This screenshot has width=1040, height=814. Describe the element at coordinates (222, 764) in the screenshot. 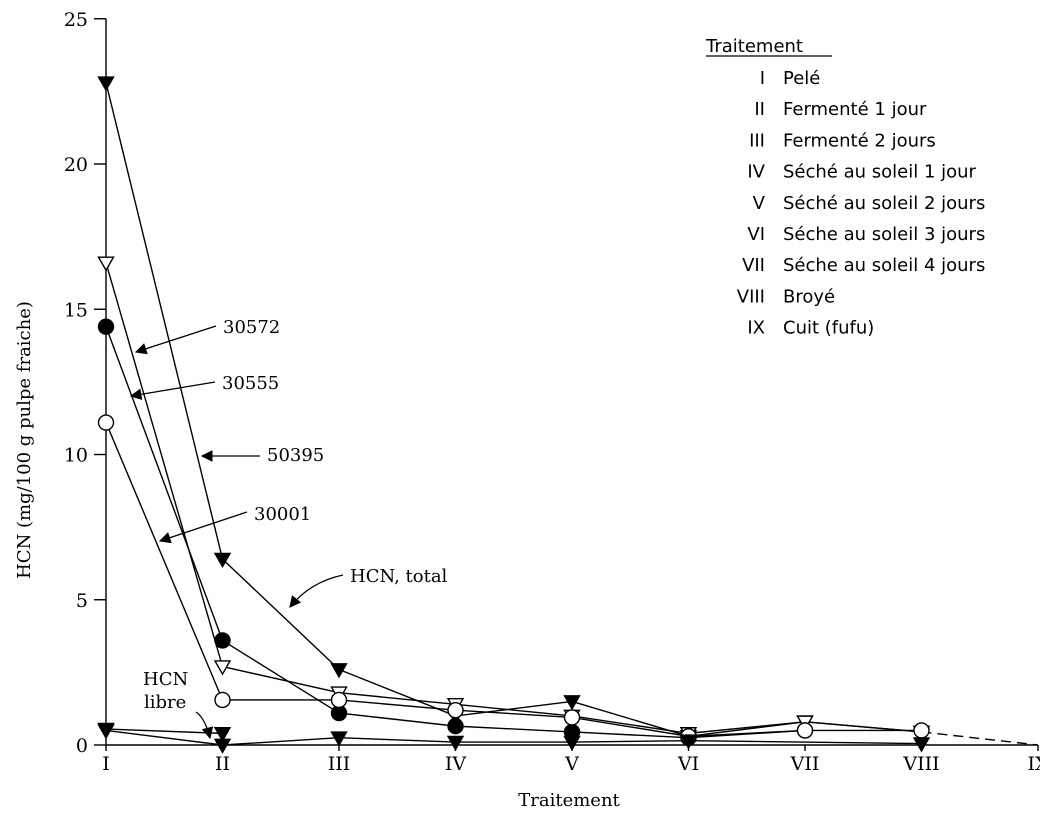

I see `x-tick-label: II` at that location.